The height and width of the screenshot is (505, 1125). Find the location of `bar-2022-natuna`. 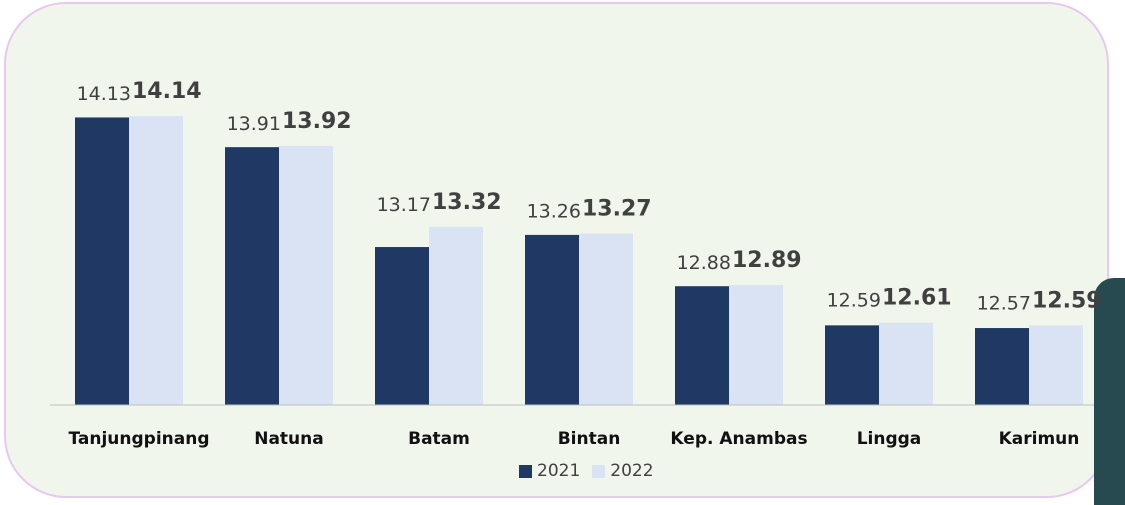

bar-2022-natuna is located at coordinates (306, 275).